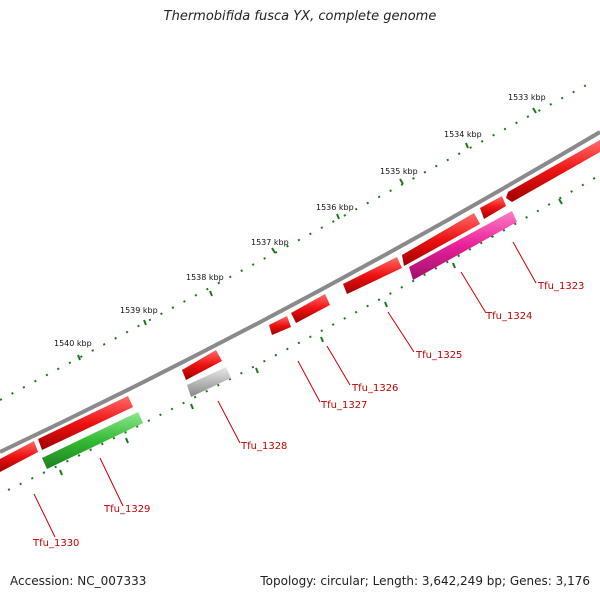  What do you see at coordinates (463, 134) in the screenshot?
I see `kbp-label: 1534 kbp` at bounding box center [463, 134].